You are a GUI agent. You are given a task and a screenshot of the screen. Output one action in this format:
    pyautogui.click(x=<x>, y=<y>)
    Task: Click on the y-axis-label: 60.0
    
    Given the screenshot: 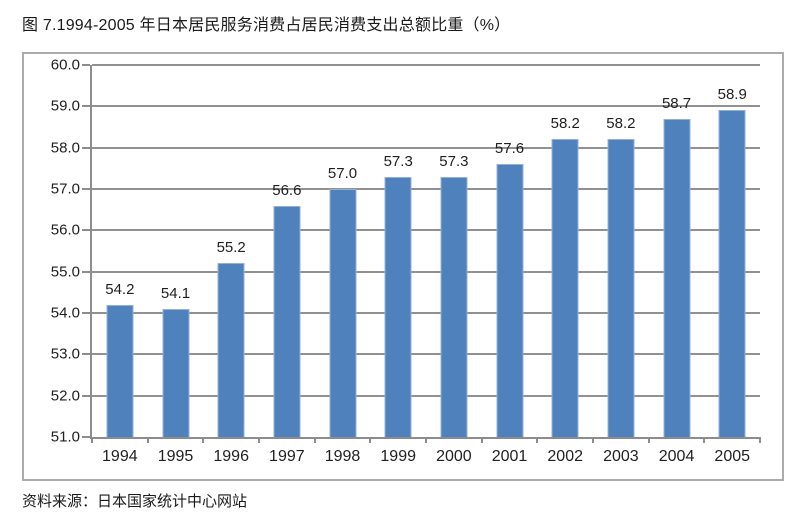 What is the action you would take?
    pyautogui.click(x=65, y=65)
    